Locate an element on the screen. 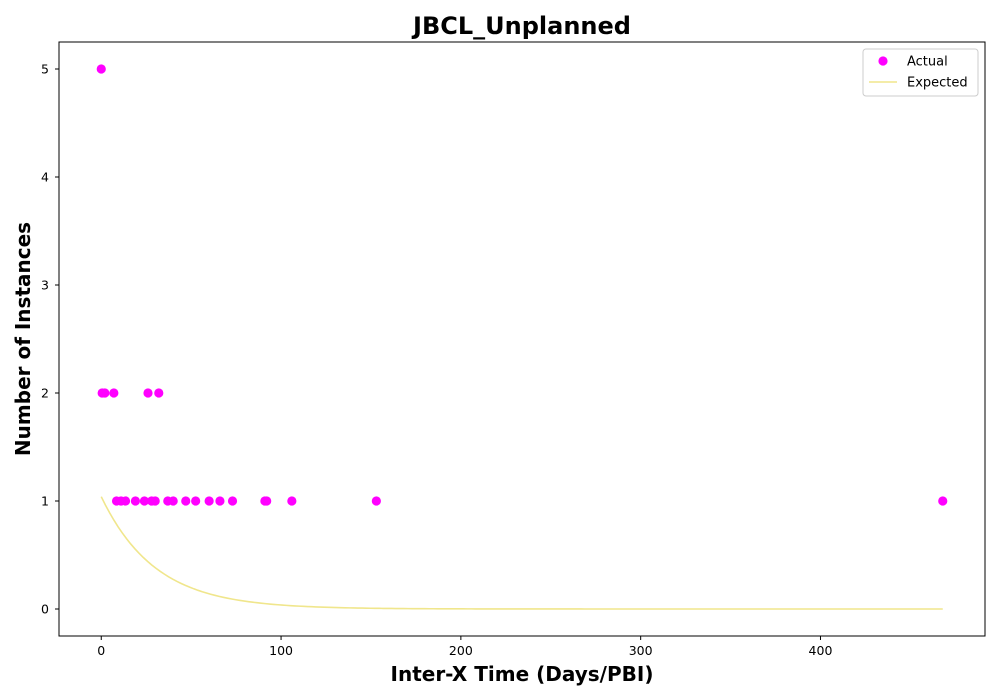 The image size is (1000, 700). x-tick-label: 0 is located at coordinates (101, 650).